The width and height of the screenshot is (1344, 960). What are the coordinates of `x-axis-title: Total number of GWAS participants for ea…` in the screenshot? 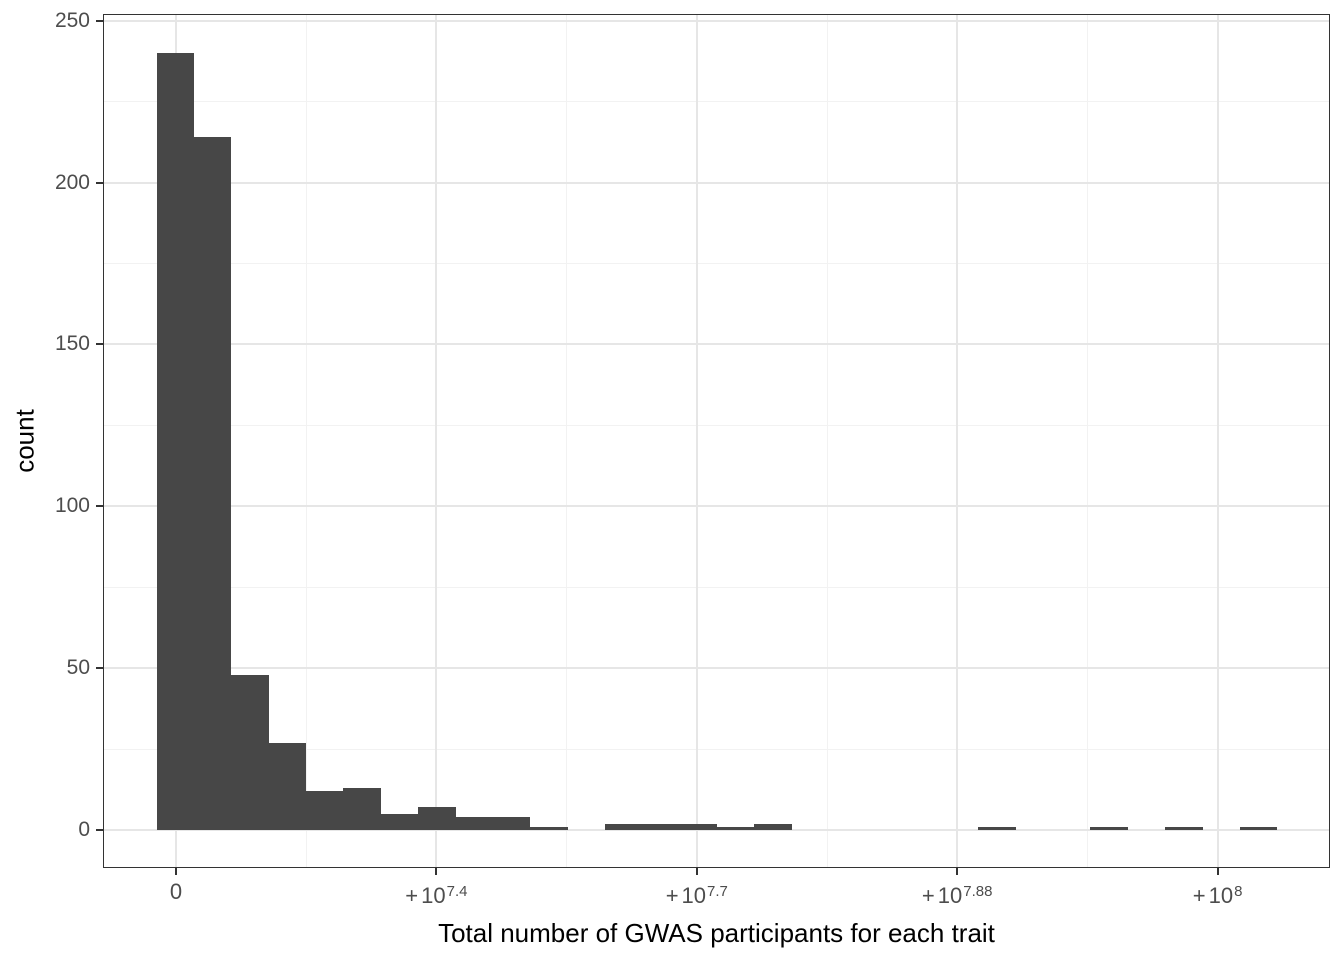 It's located at (716, 933).